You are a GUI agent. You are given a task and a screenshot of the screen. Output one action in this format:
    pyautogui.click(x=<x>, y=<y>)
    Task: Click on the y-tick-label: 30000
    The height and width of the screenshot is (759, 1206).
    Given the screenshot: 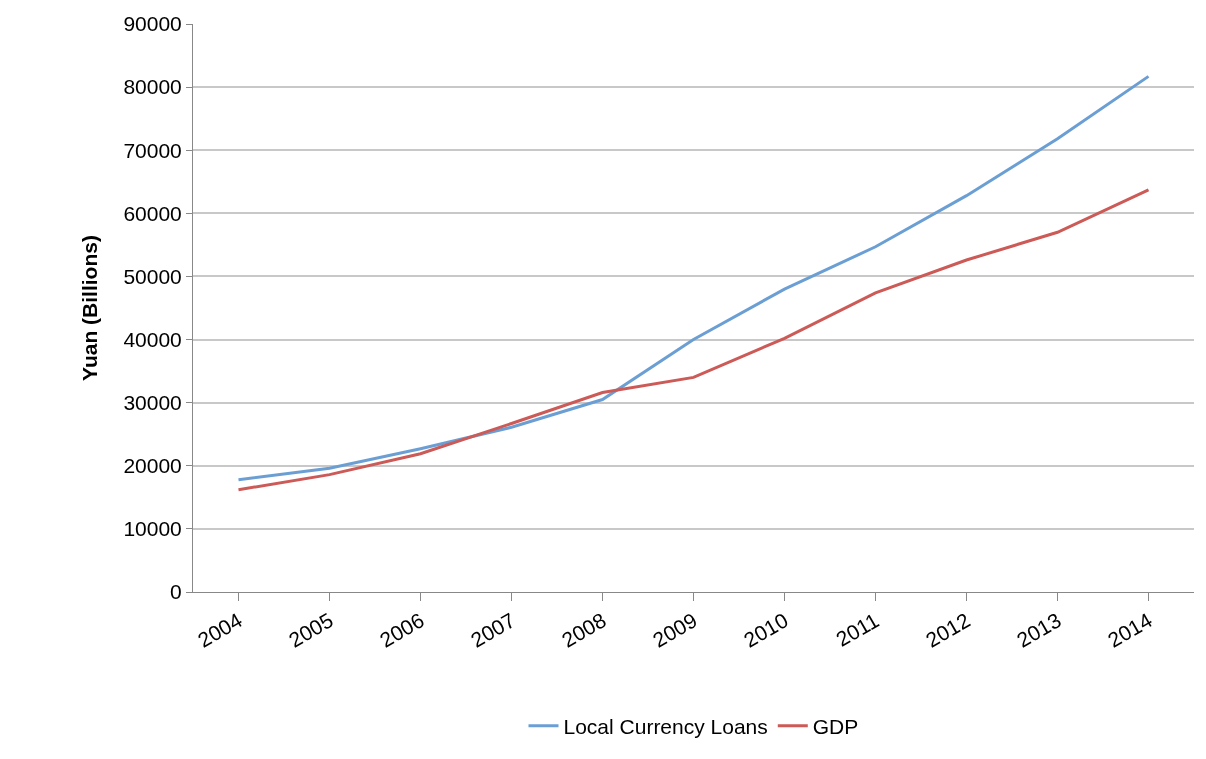 What is the action you would take?
    pyautogui.click(x=152, y=403)
    